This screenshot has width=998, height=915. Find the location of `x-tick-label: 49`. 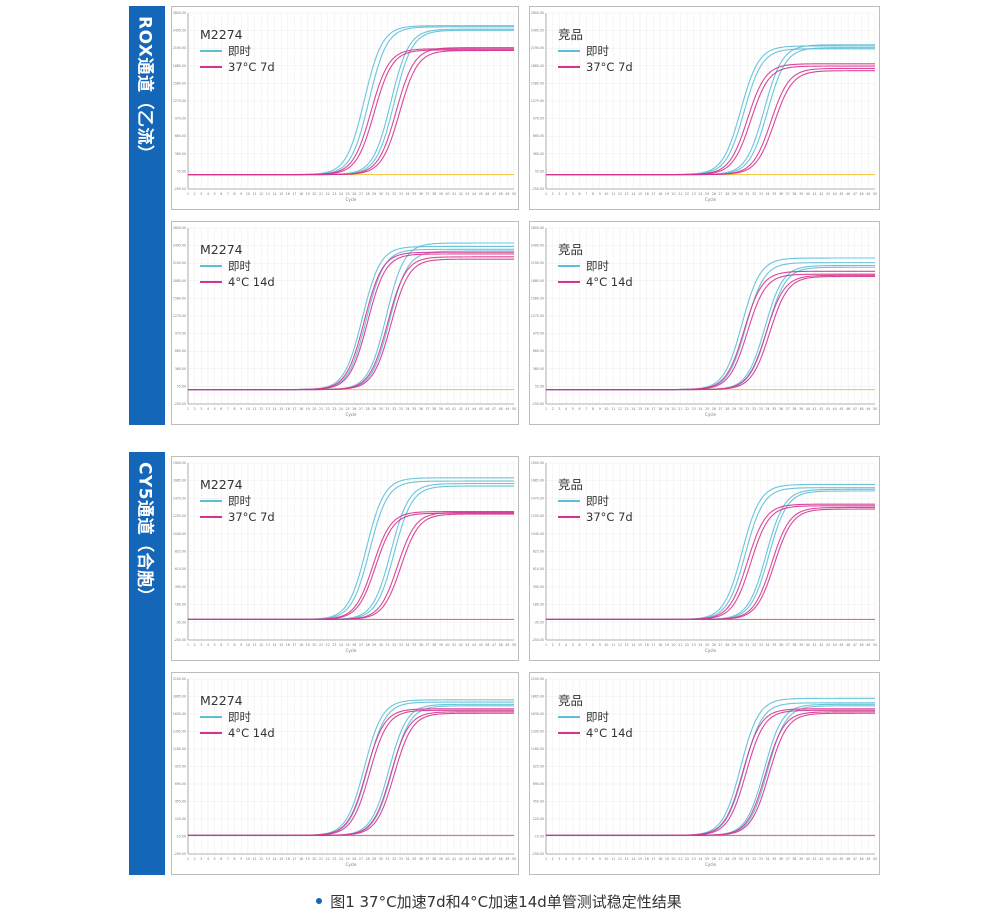

x-tick-label: 49 is located at coordinates (868, 409).